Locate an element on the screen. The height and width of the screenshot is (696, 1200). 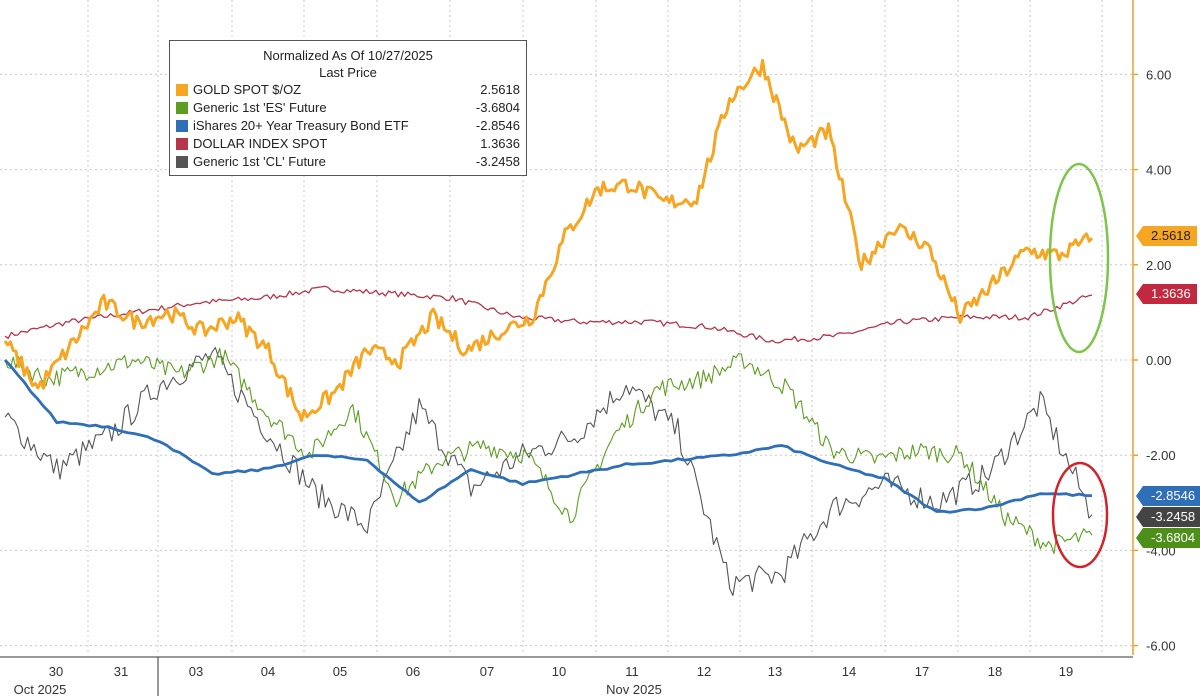
last-value-tag: -3.2458 is located at coordinates (1167, 517).